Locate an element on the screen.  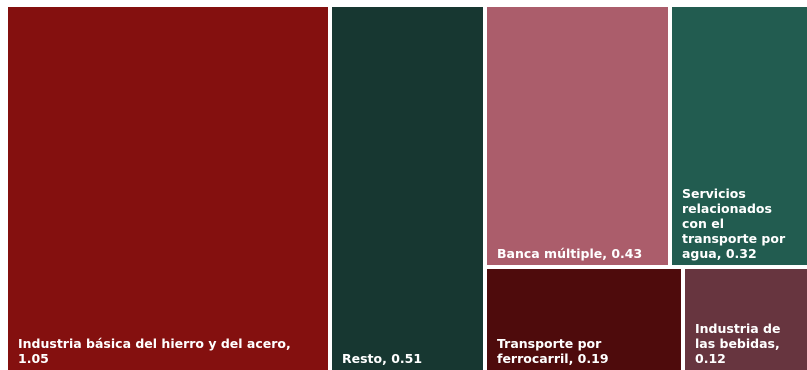
tile-label: Transporte por ferrocarril, 0.19 is located at coordinates (553, 351).